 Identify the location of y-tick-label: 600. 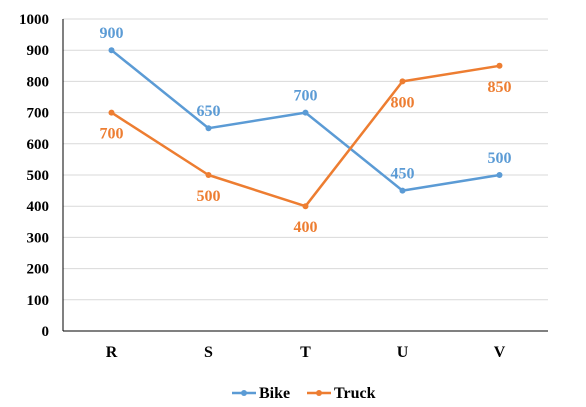
(38, 145).